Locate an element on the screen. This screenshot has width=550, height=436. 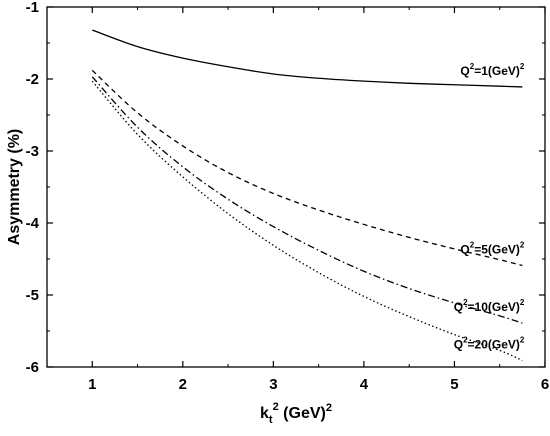
series-label-3: Q2=10(GeV)2 is located at coordinates (489, 306).